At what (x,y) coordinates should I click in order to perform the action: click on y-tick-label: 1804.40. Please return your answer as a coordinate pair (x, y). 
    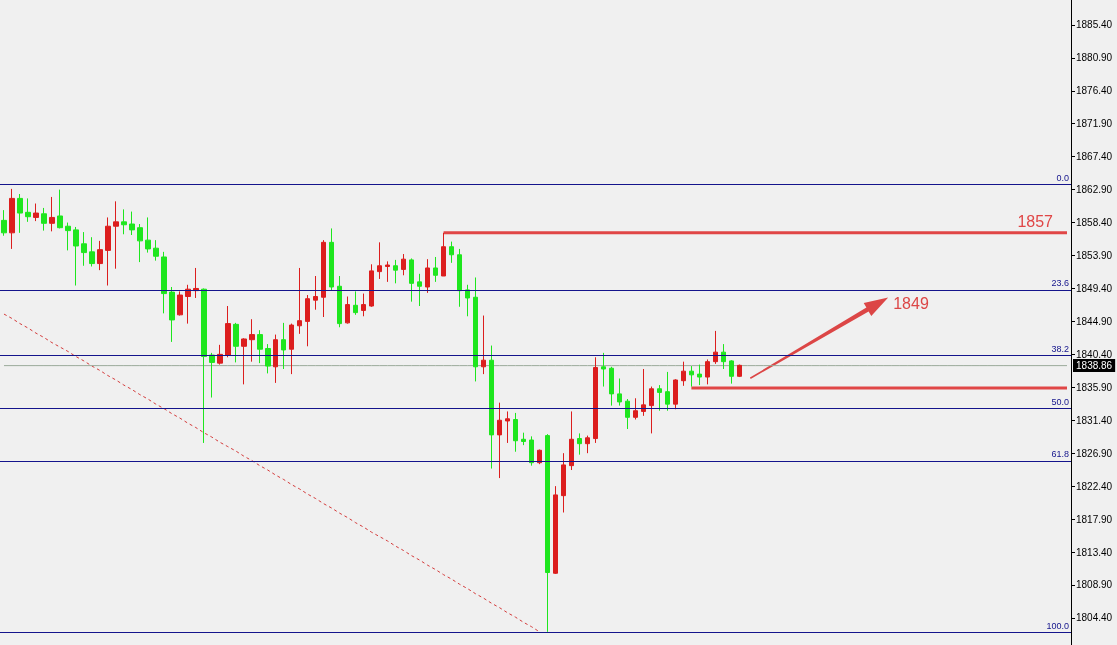
    Looking at the image, I should click on (1094, 618).